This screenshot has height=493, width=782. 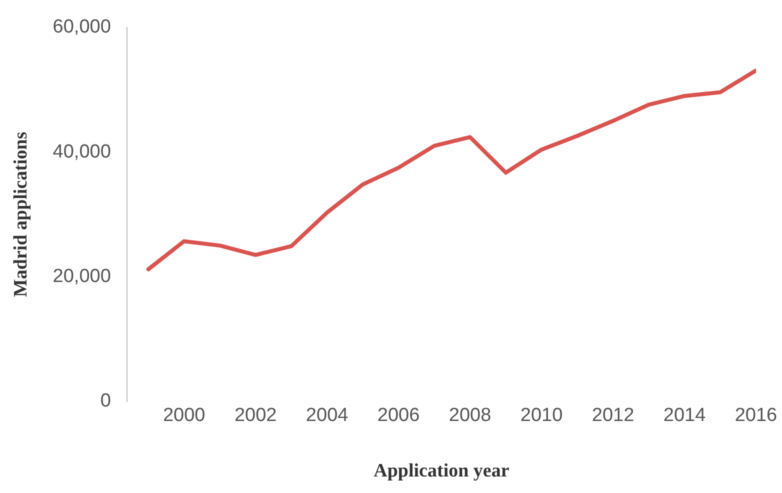 I want to click on y-tick-label: 0, so click(x=105, y=401).